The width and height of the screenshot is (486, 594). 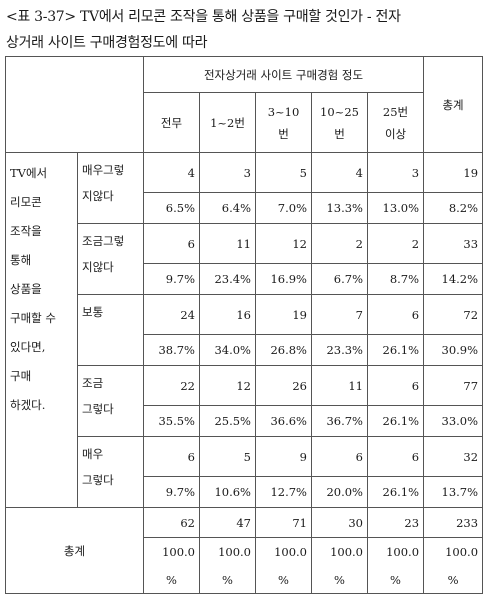 I want to click on row-total-percent: 8.2%, so click(x=453, y=208).